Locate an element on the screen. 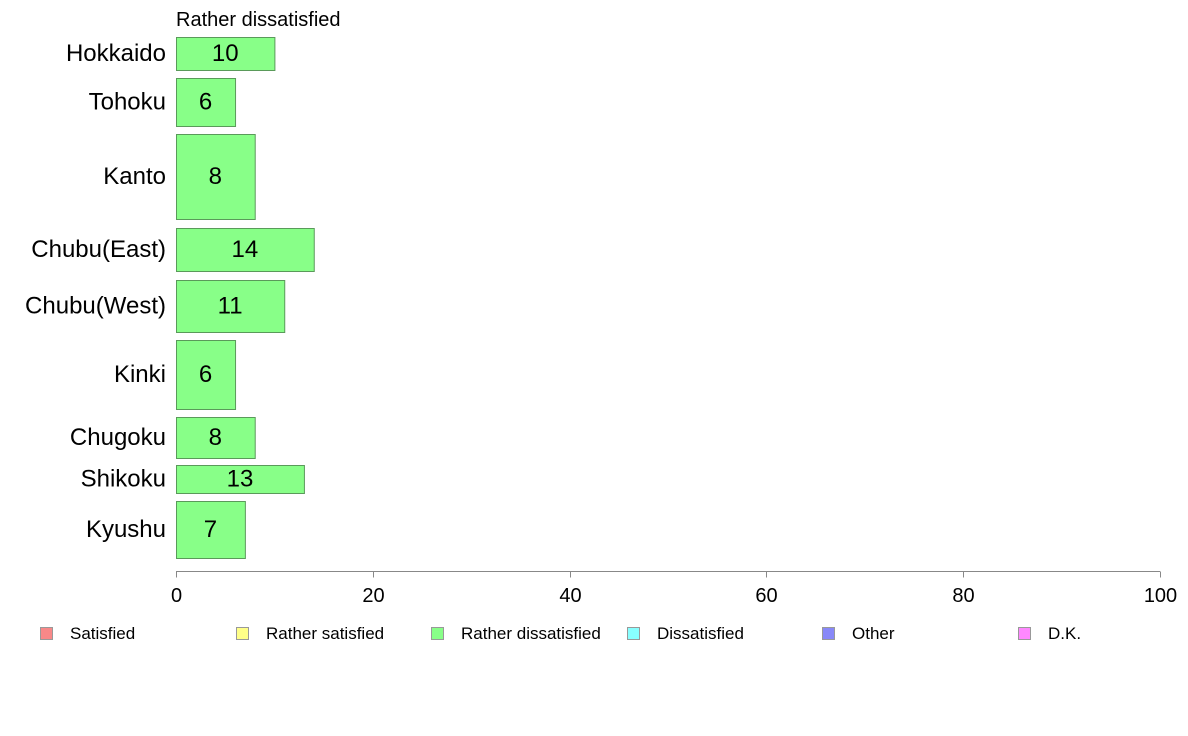 The width and height of the screenshot is (1188, 736). bar-value-label: 7 is located at coordinates (210, 529).